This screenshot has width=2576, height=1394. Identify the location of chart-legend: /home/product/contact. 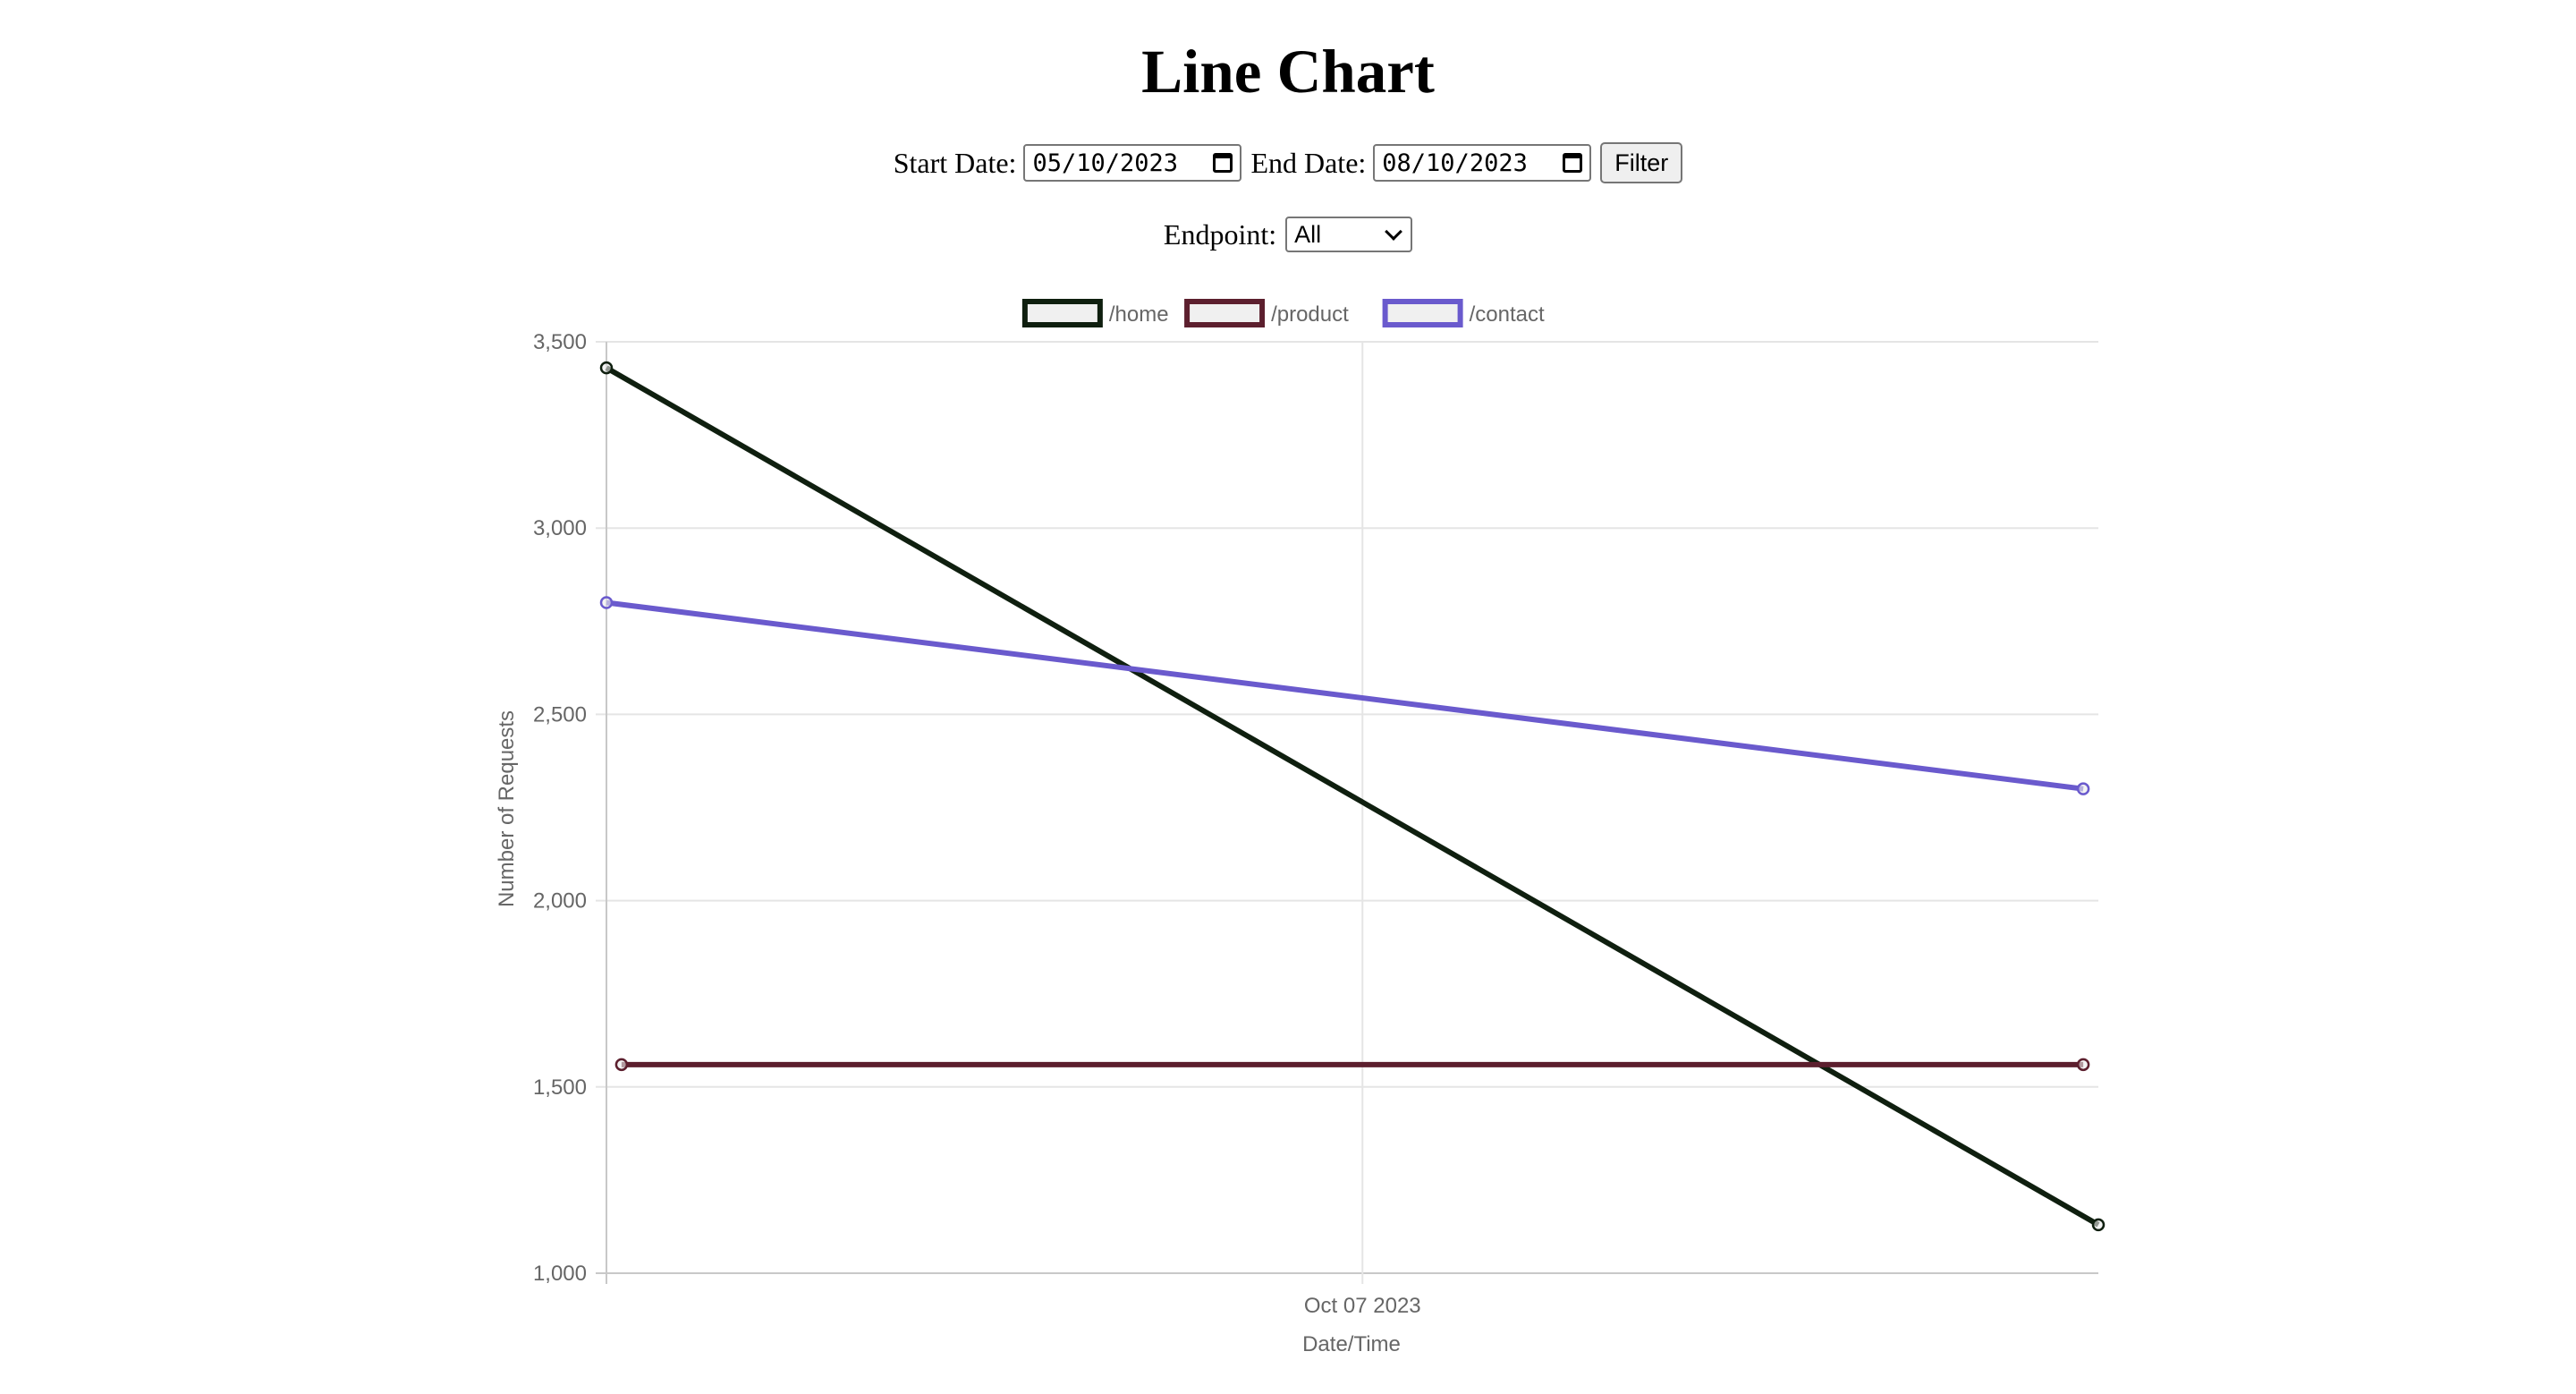
(1283, 313).